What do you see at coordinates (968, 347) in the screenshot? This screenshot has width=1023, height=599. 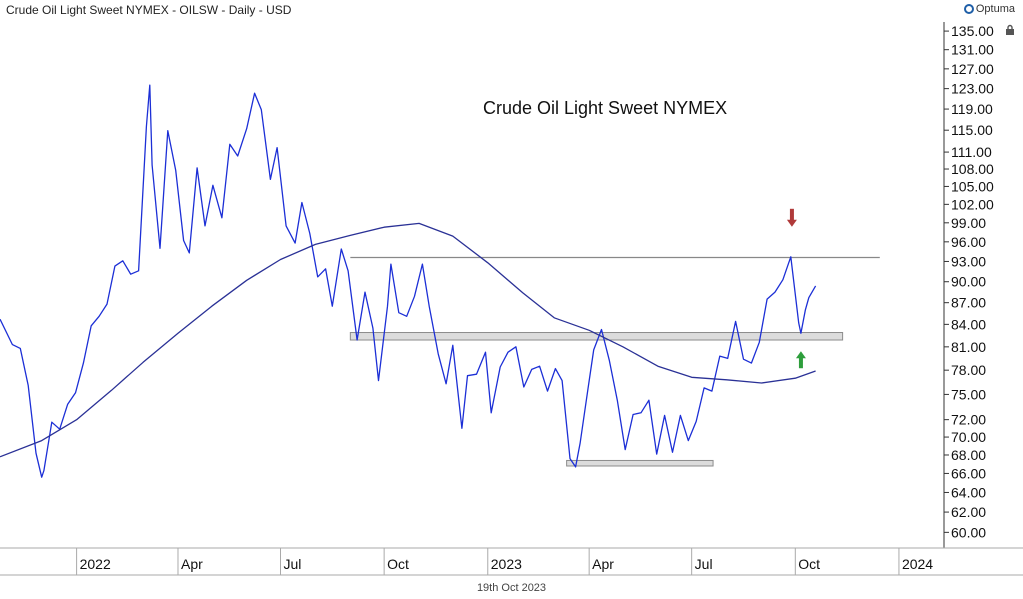 I see `y-tick-label: 81.00` at bounding box center [968, 347].